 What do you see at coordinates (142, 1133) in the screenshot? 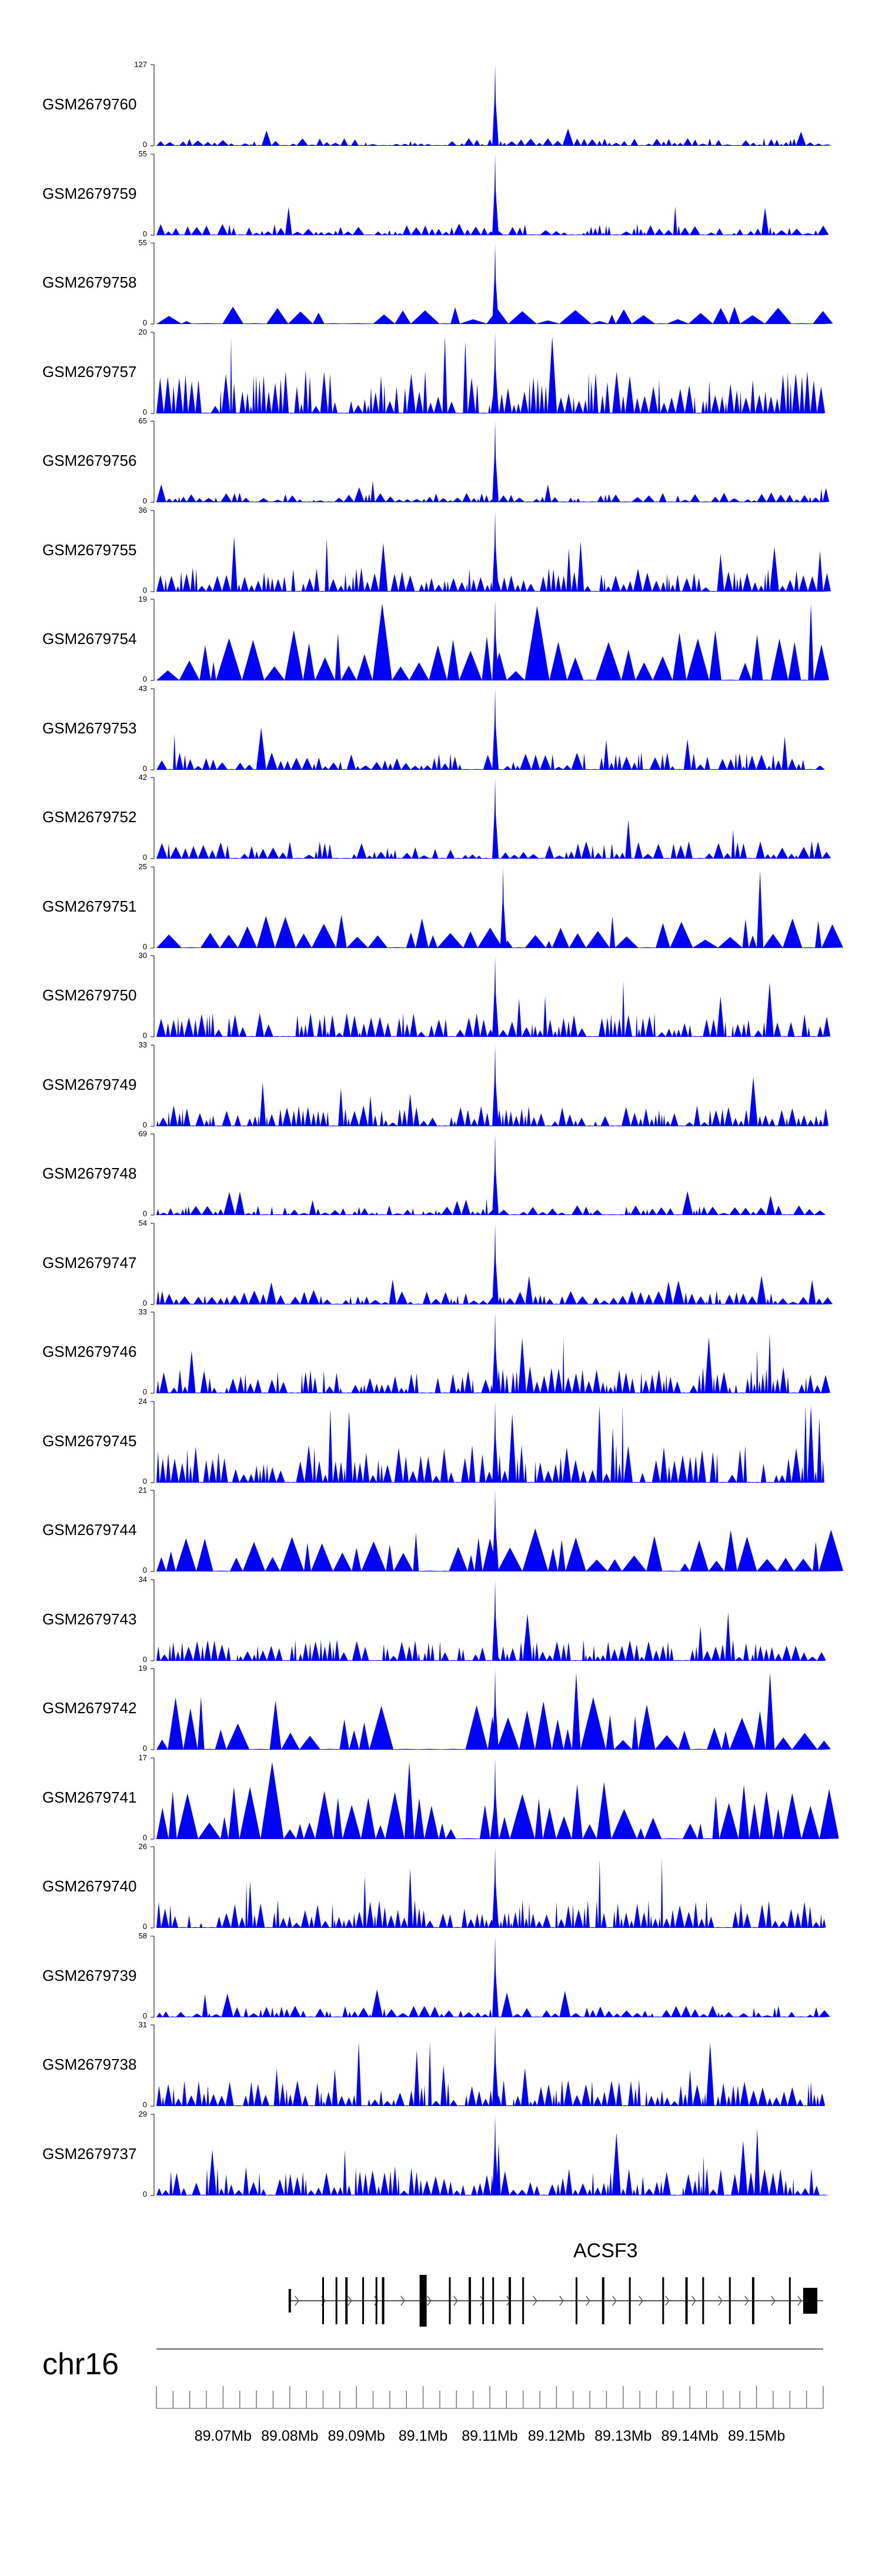
I see `track-max-label: 69` at bounding box center [142, 1133].